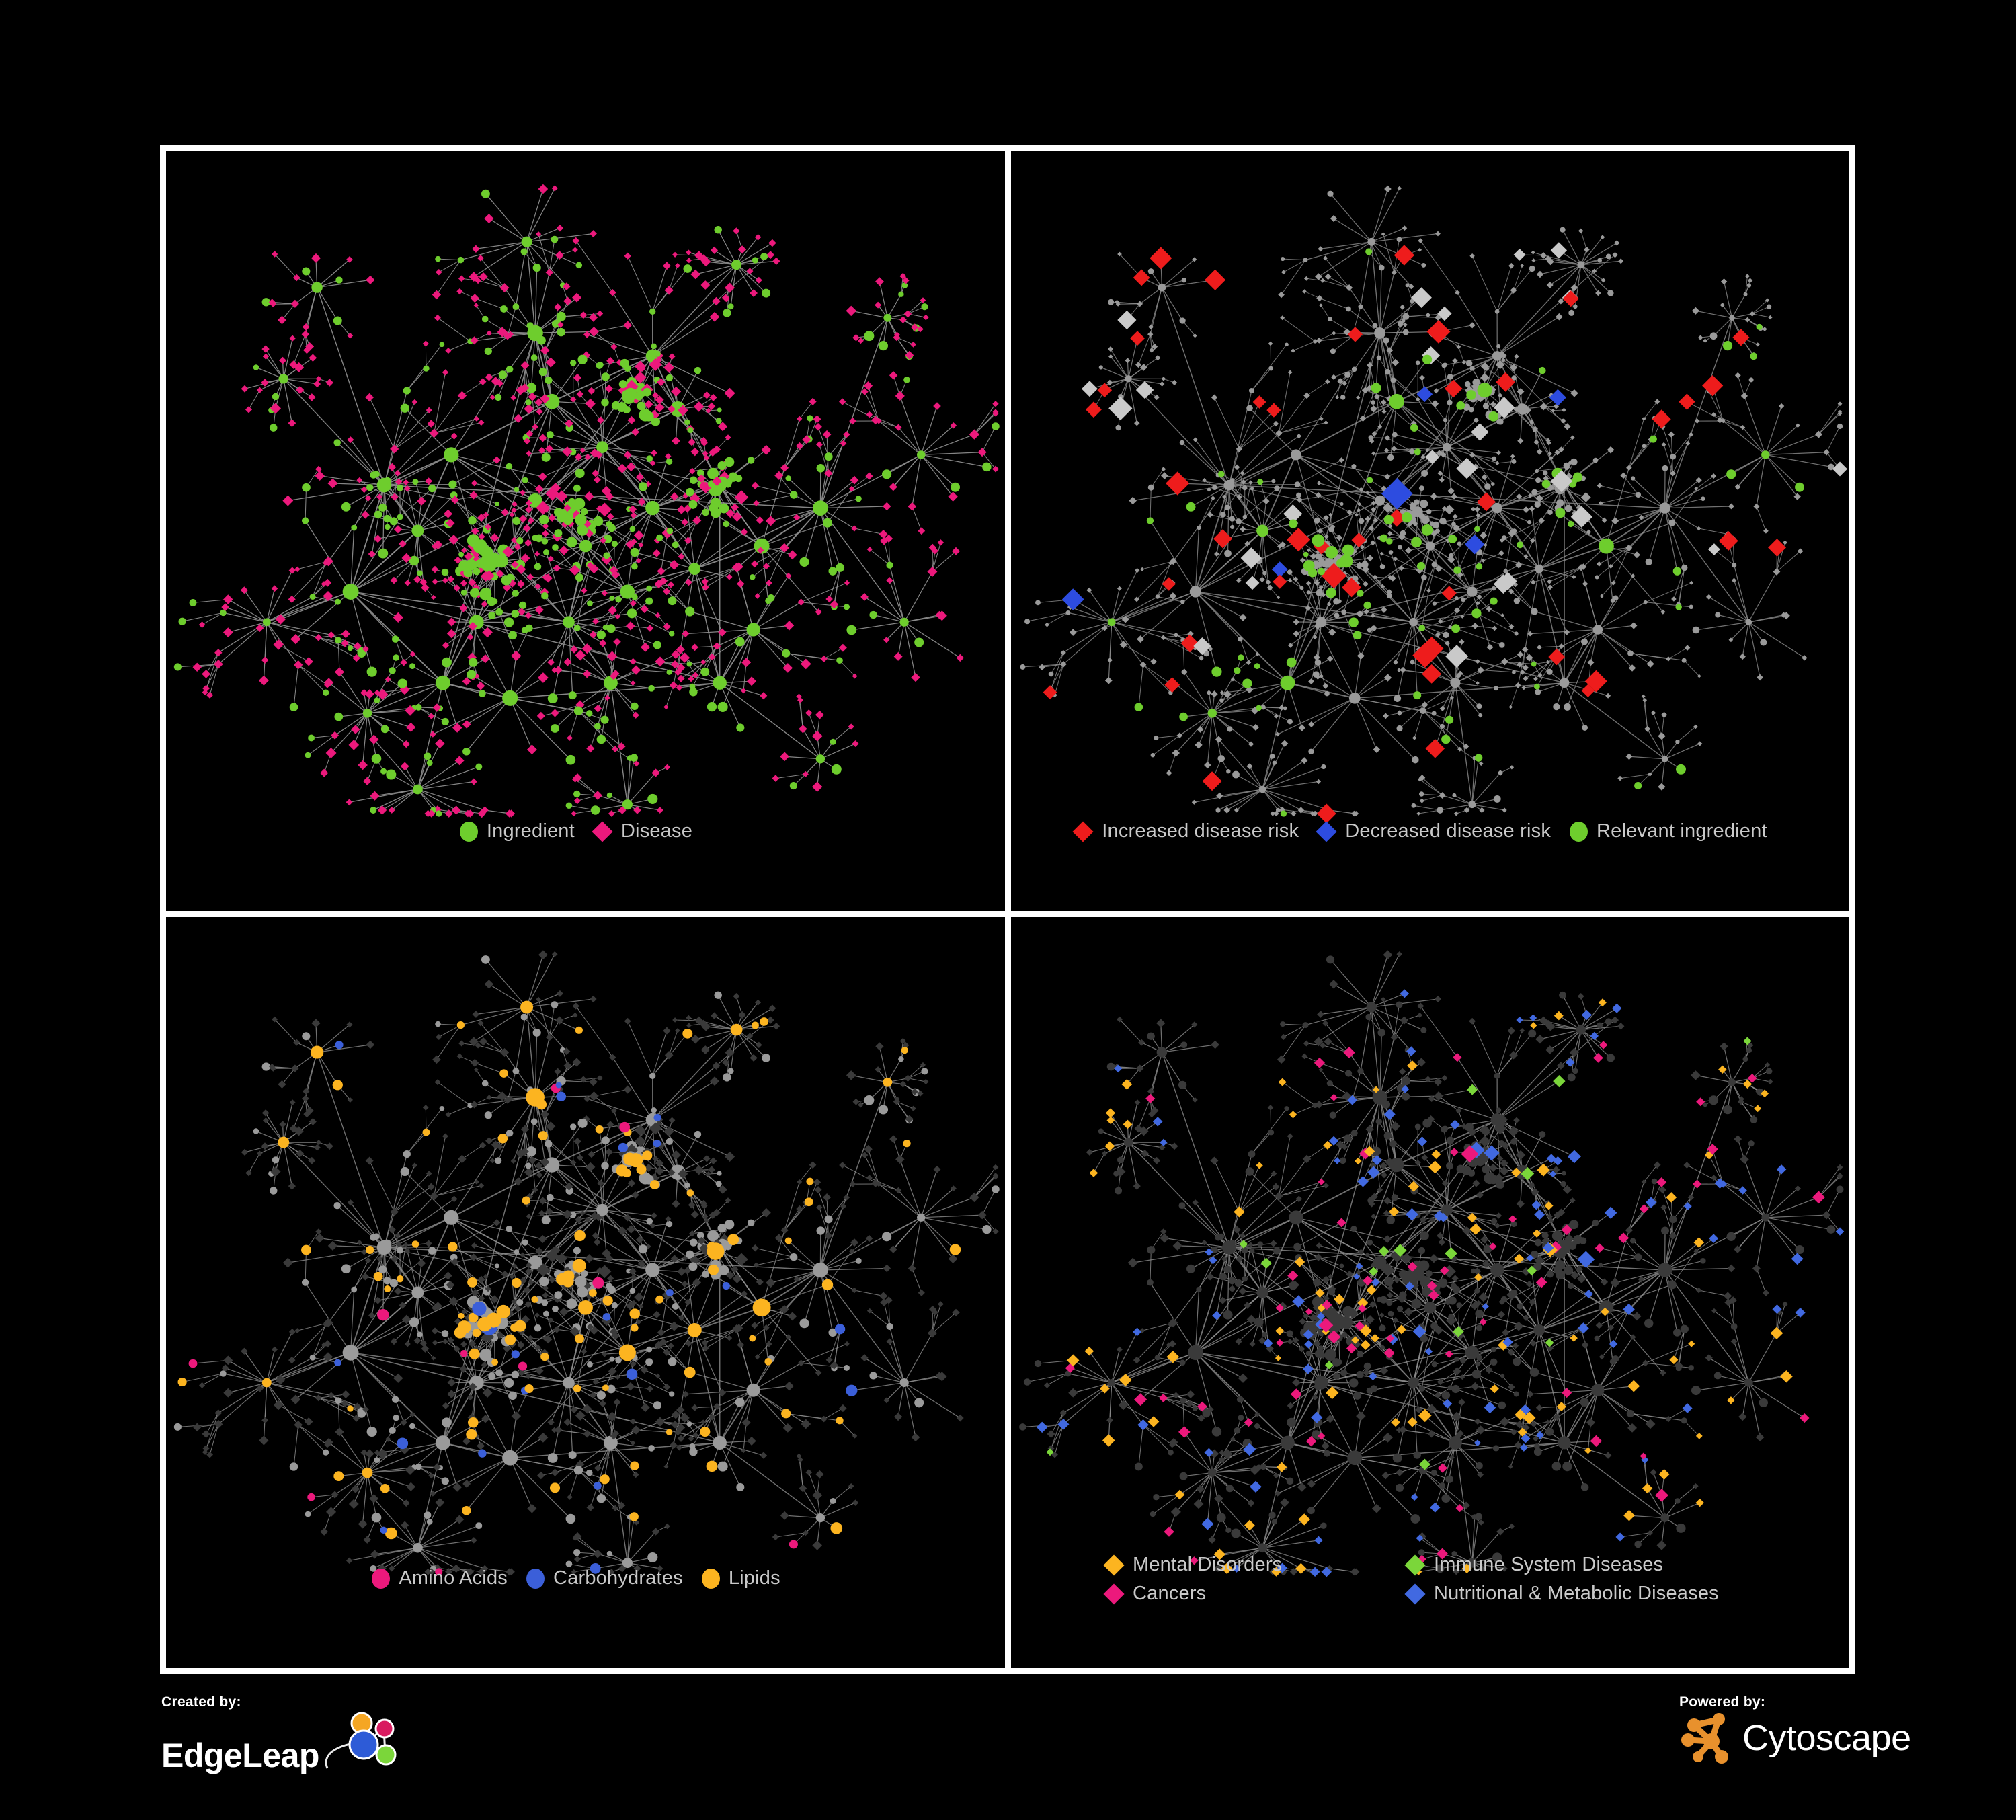 Image resolution: width=2016 pixels, height=1820 pixels. What do you see at coordinates (1826, 1738) in the screenshot?
I see `cytoscape-wordmark: Cytoscape` at bounding box center [1826, 1738].